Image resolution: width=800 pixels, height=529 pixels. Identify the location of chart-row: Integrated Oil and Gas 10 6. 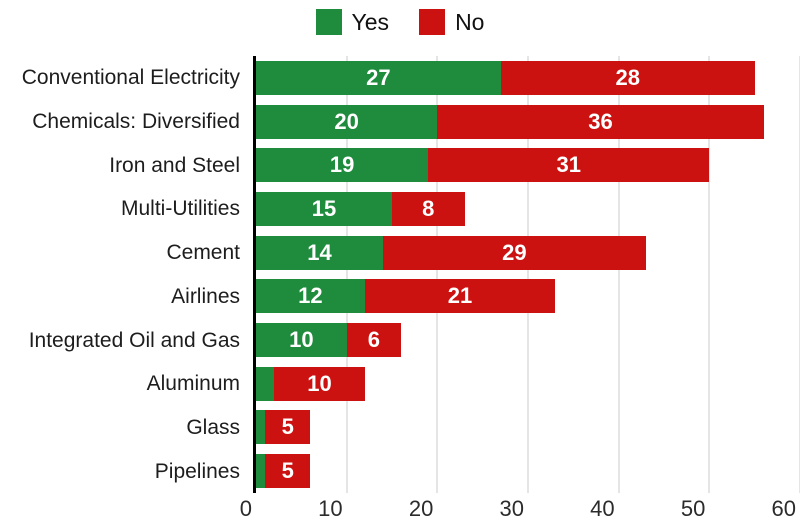
(400, 340).